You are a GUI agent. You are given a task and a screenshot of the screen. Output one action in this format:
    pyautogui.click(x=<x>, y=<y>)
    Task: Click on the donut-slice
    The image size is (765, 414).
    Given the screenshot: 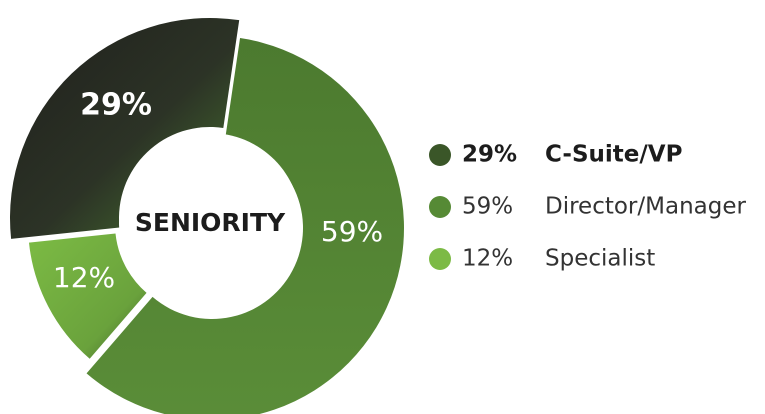 What is the action you would take?
    pyautogui.click(x=87, y=296)
    